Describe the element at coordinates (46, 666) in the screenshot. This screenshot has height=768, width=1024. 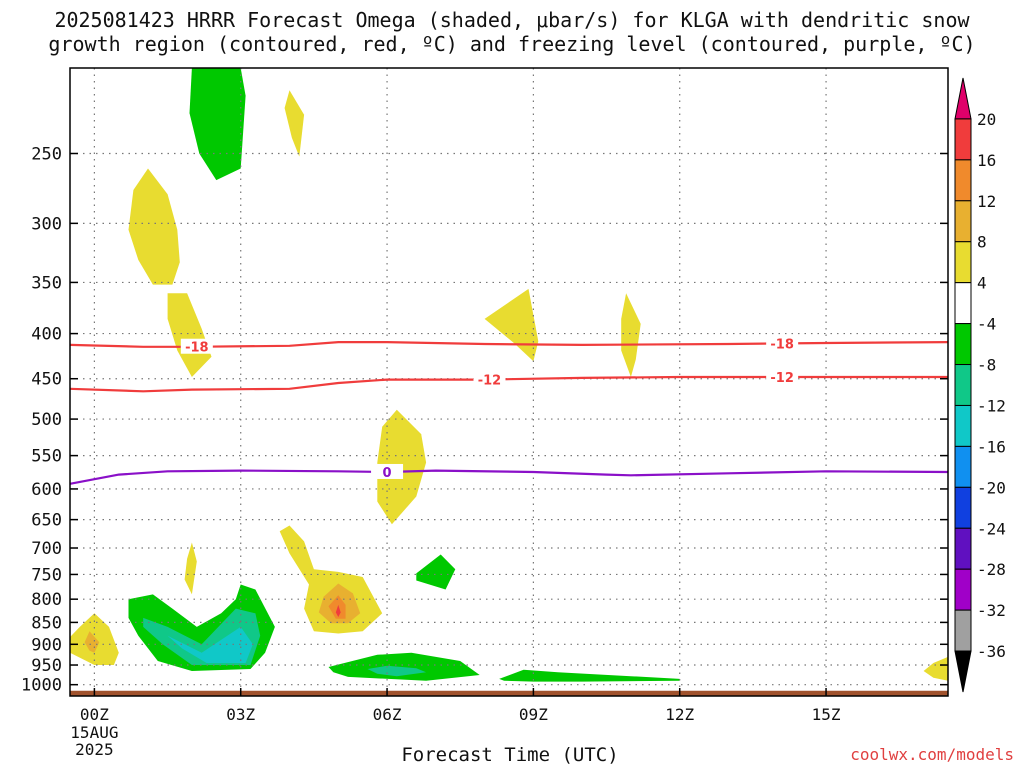
I see `y-tick-label-950: 950` at that location.